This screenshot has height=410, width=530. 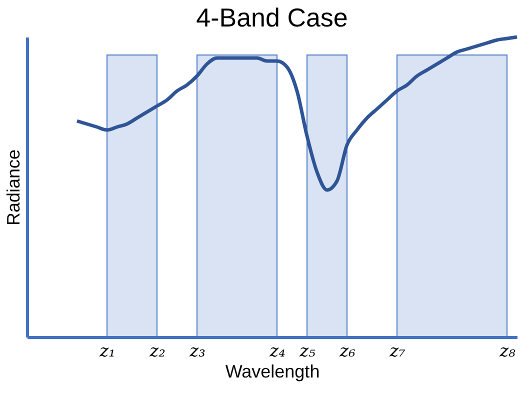 I want to click on x-tick-label: z₃, so click(x=197, y=352).